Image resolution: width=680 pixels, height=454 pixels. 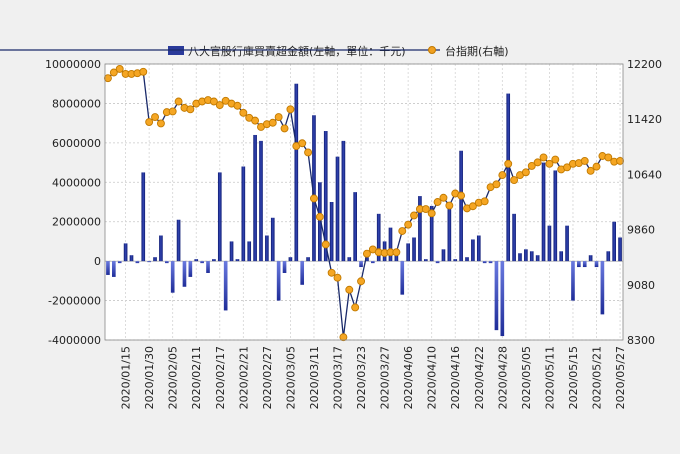 What do you see at coordinates (385, 377) in the screenshot?
I see `x-tick-label: 2020/03/27` at bounding box center [385, 377].